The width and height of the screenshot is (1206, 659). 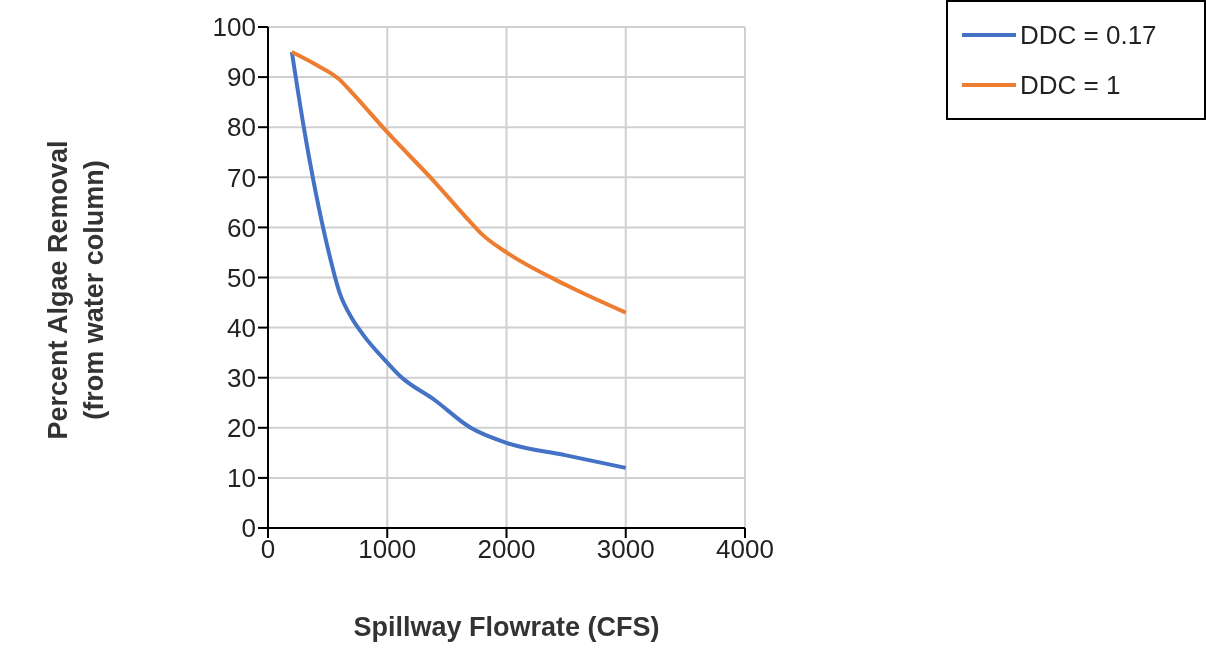 What do you see at coordinates (76, 290) in the screenshot?
I see `y-axis-title: Percent Algae Removal (from water column)` at bounding box center [76, 290].